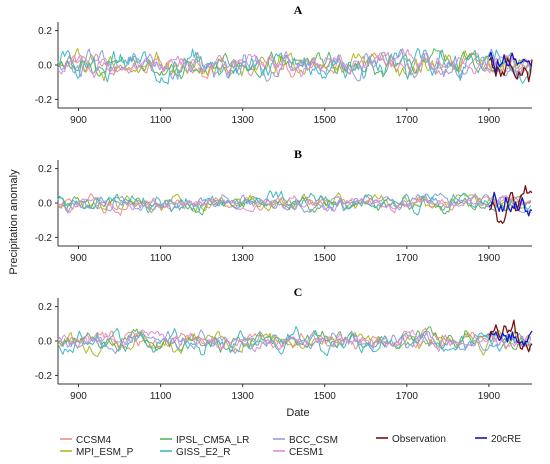  I want to click on legend-entry-MPI_ESM_P: MPI_ESM_P, so click(97, 452).